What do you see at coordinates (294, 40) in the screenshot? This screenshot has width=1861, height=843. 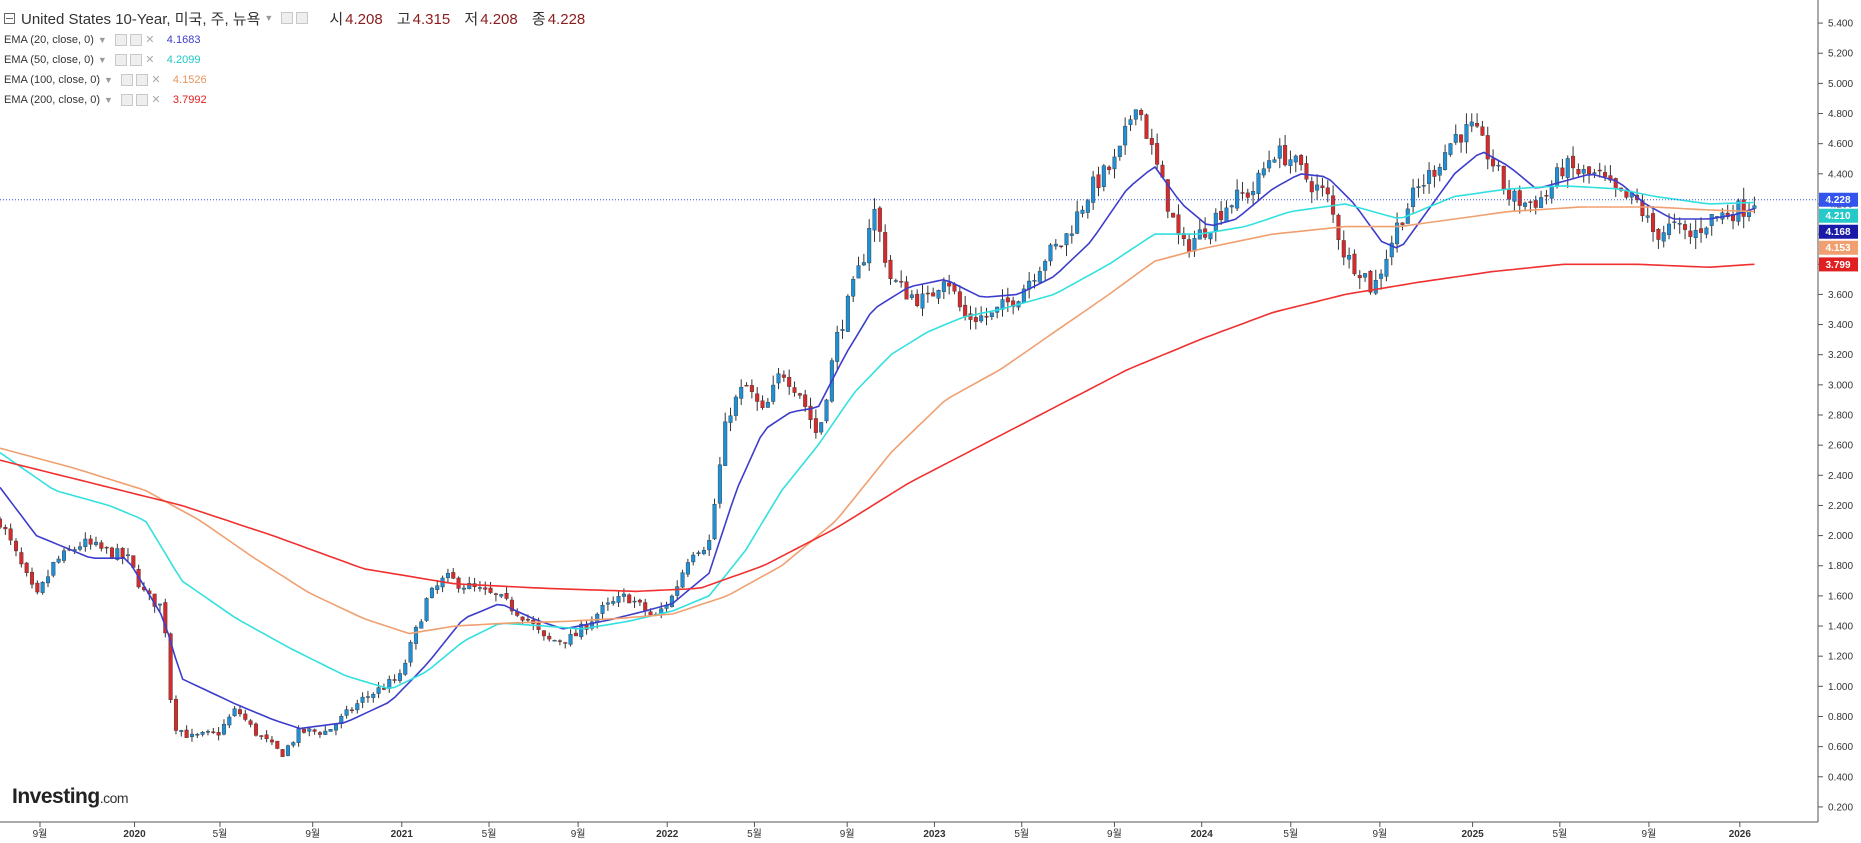 I see `indicator-row-ema20: EMA (20, close, 0) ▼ ✕ 4.1683` at bounding box center [294, 40].